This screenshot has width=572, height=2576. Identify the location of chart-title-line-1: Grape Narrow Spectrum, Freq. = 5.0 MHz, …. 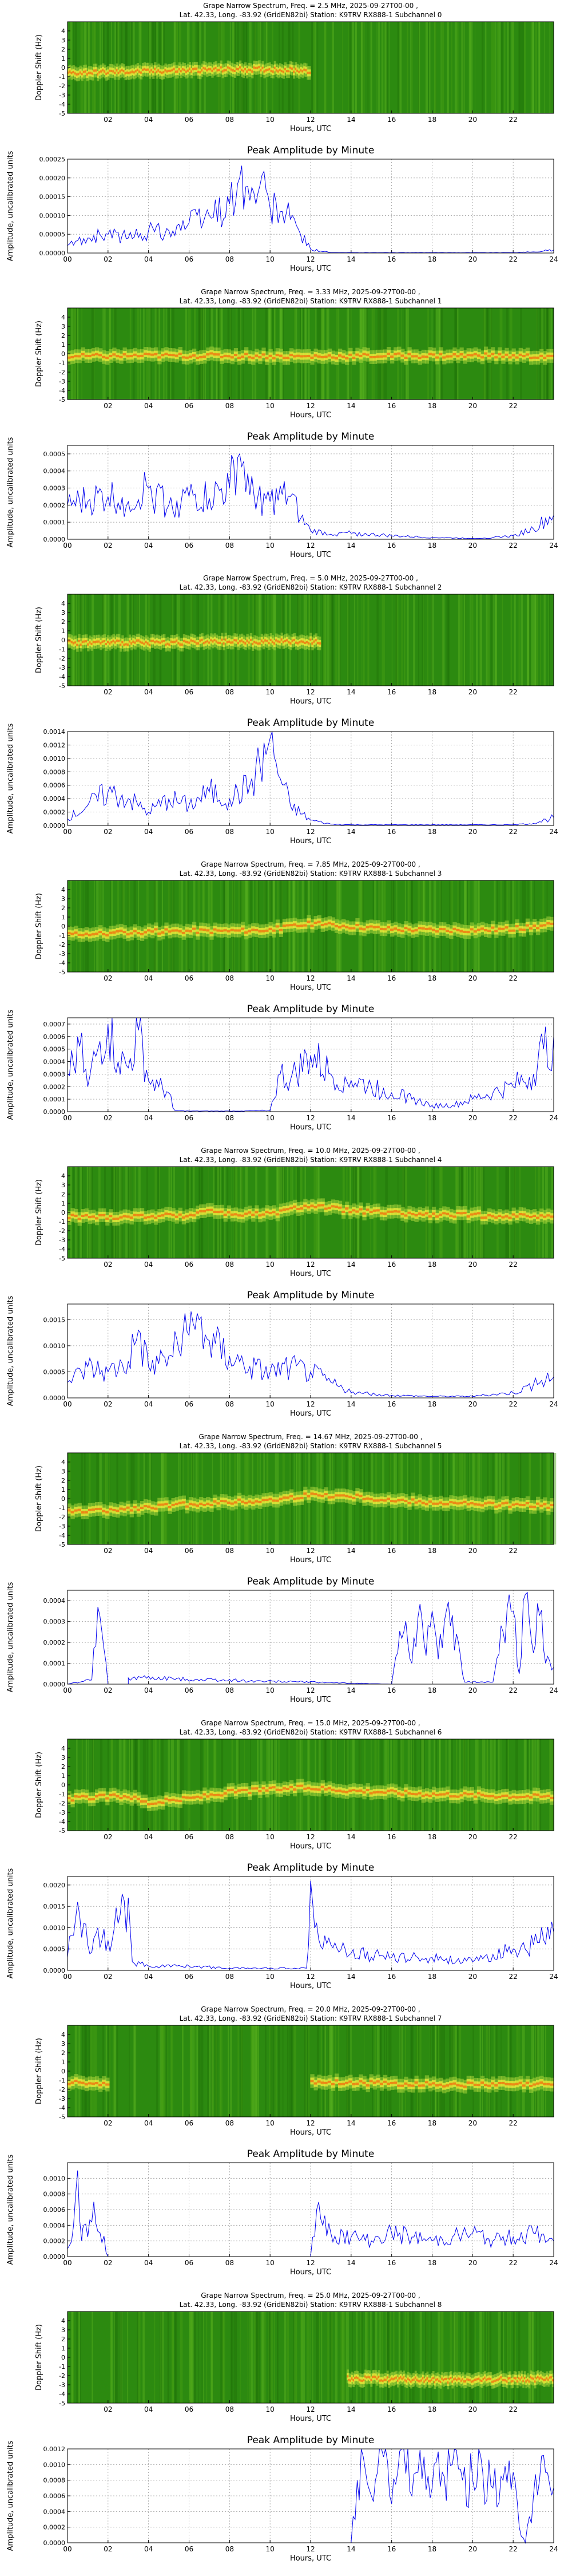
(310, 578).